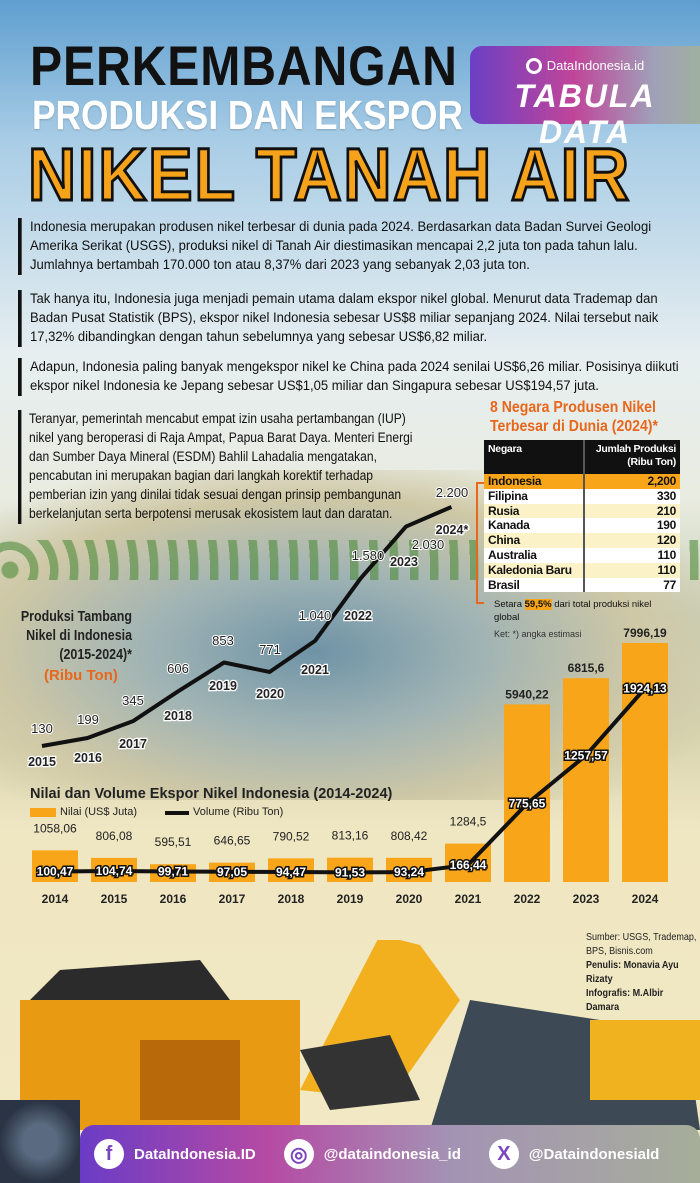  I want to click on production-cell: 2,200, so click(631, 481).